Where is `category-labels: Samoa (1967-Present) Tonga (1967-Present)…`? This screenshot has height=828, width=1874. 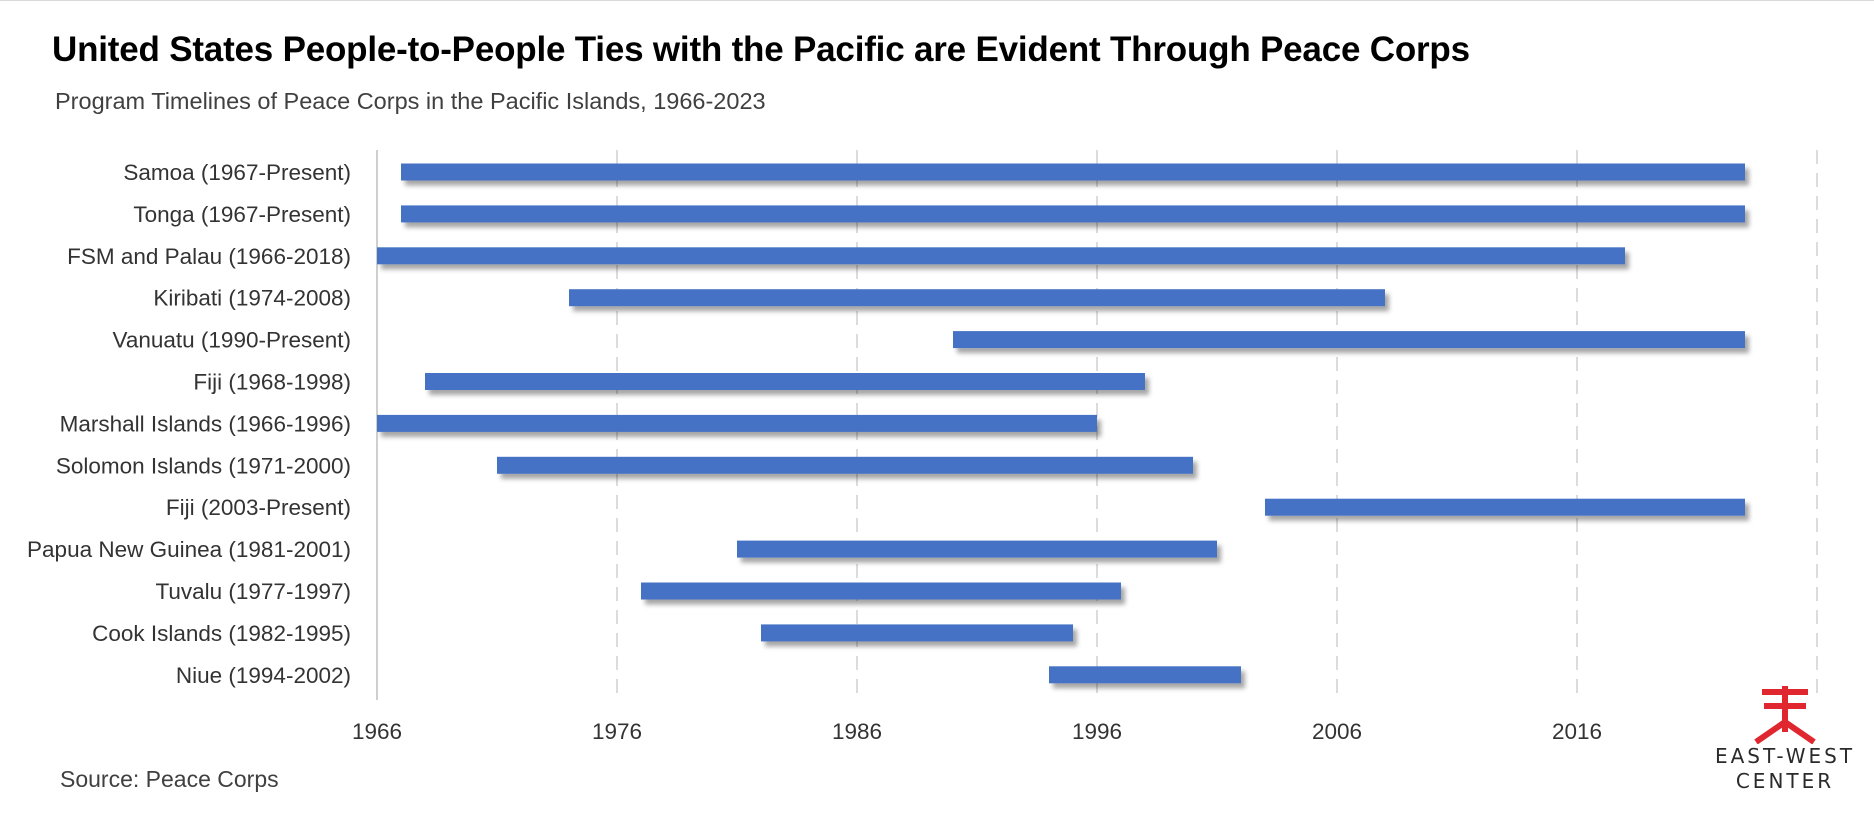 category-labels: Samoa (1967-Present) Tonga (1967-Present)… is located at coordinates (189, 424).